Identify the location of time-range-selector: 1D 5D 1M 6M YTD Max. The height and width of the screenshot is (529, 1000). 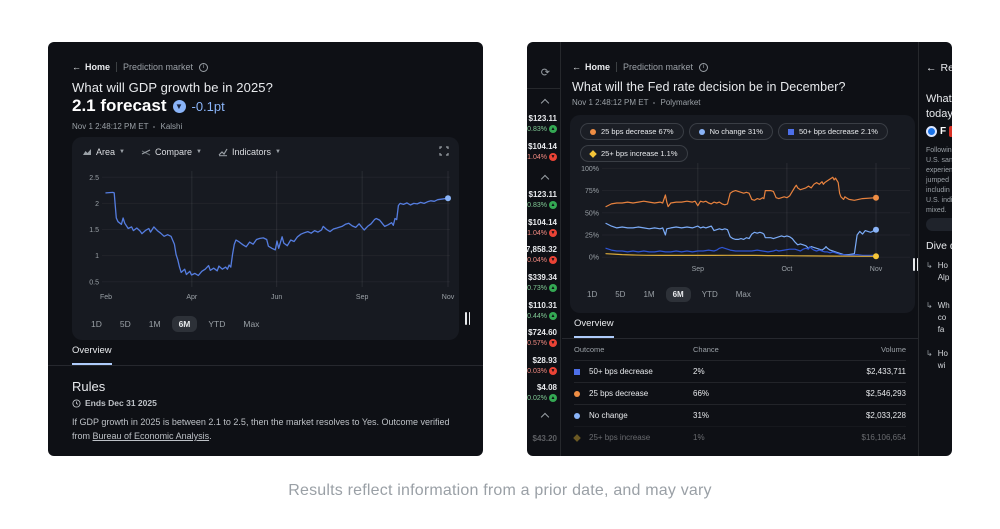
(175, 324).